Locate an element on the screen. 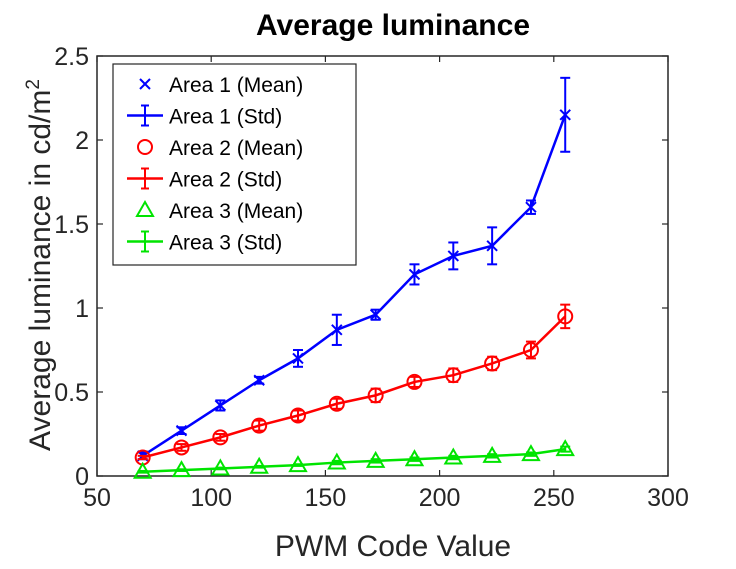 The image size is (736, 569). x-tick-label: 300 is located at coordinates (668, 498).